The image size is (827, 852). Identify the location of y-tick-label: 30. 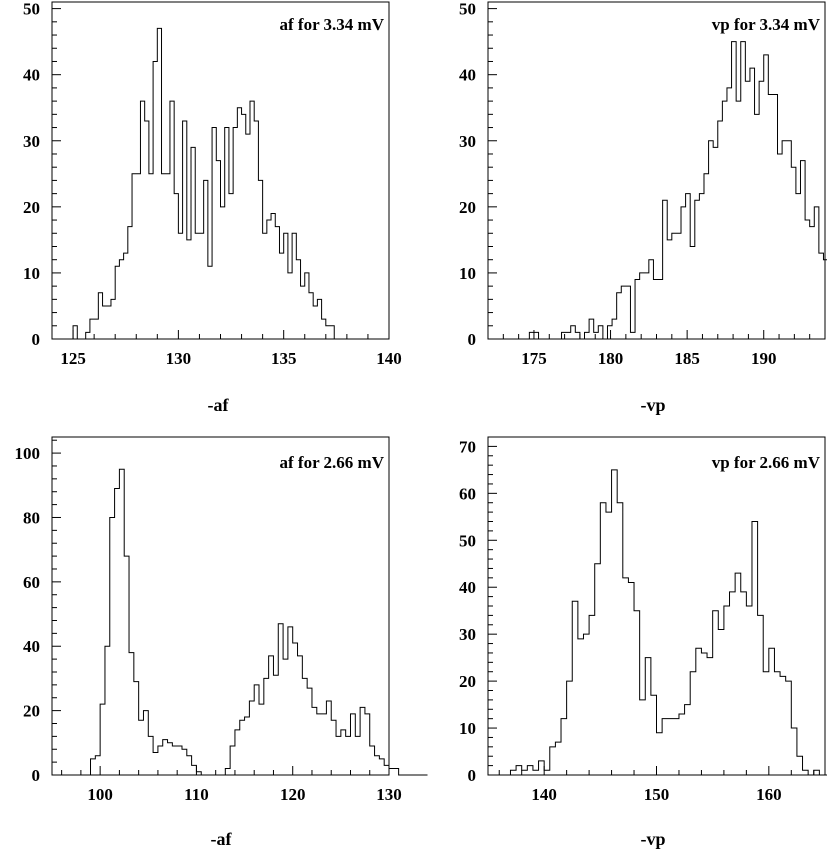
(467, 141).